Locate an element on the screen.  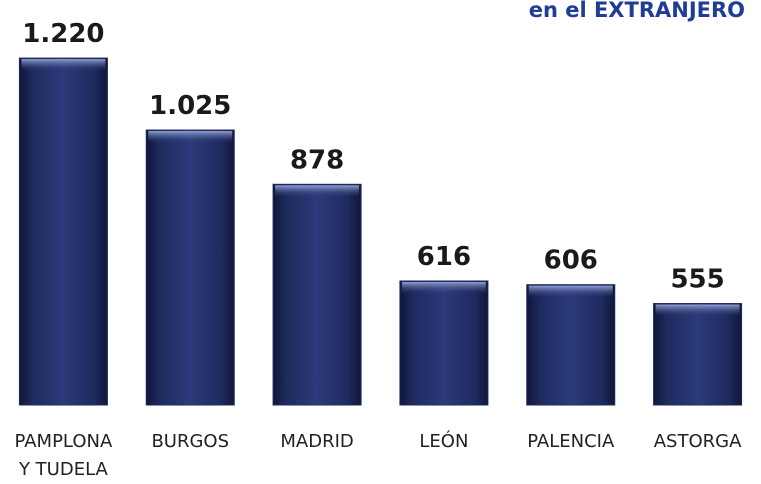
value-label: 555 is located at coordinates (697, 280).